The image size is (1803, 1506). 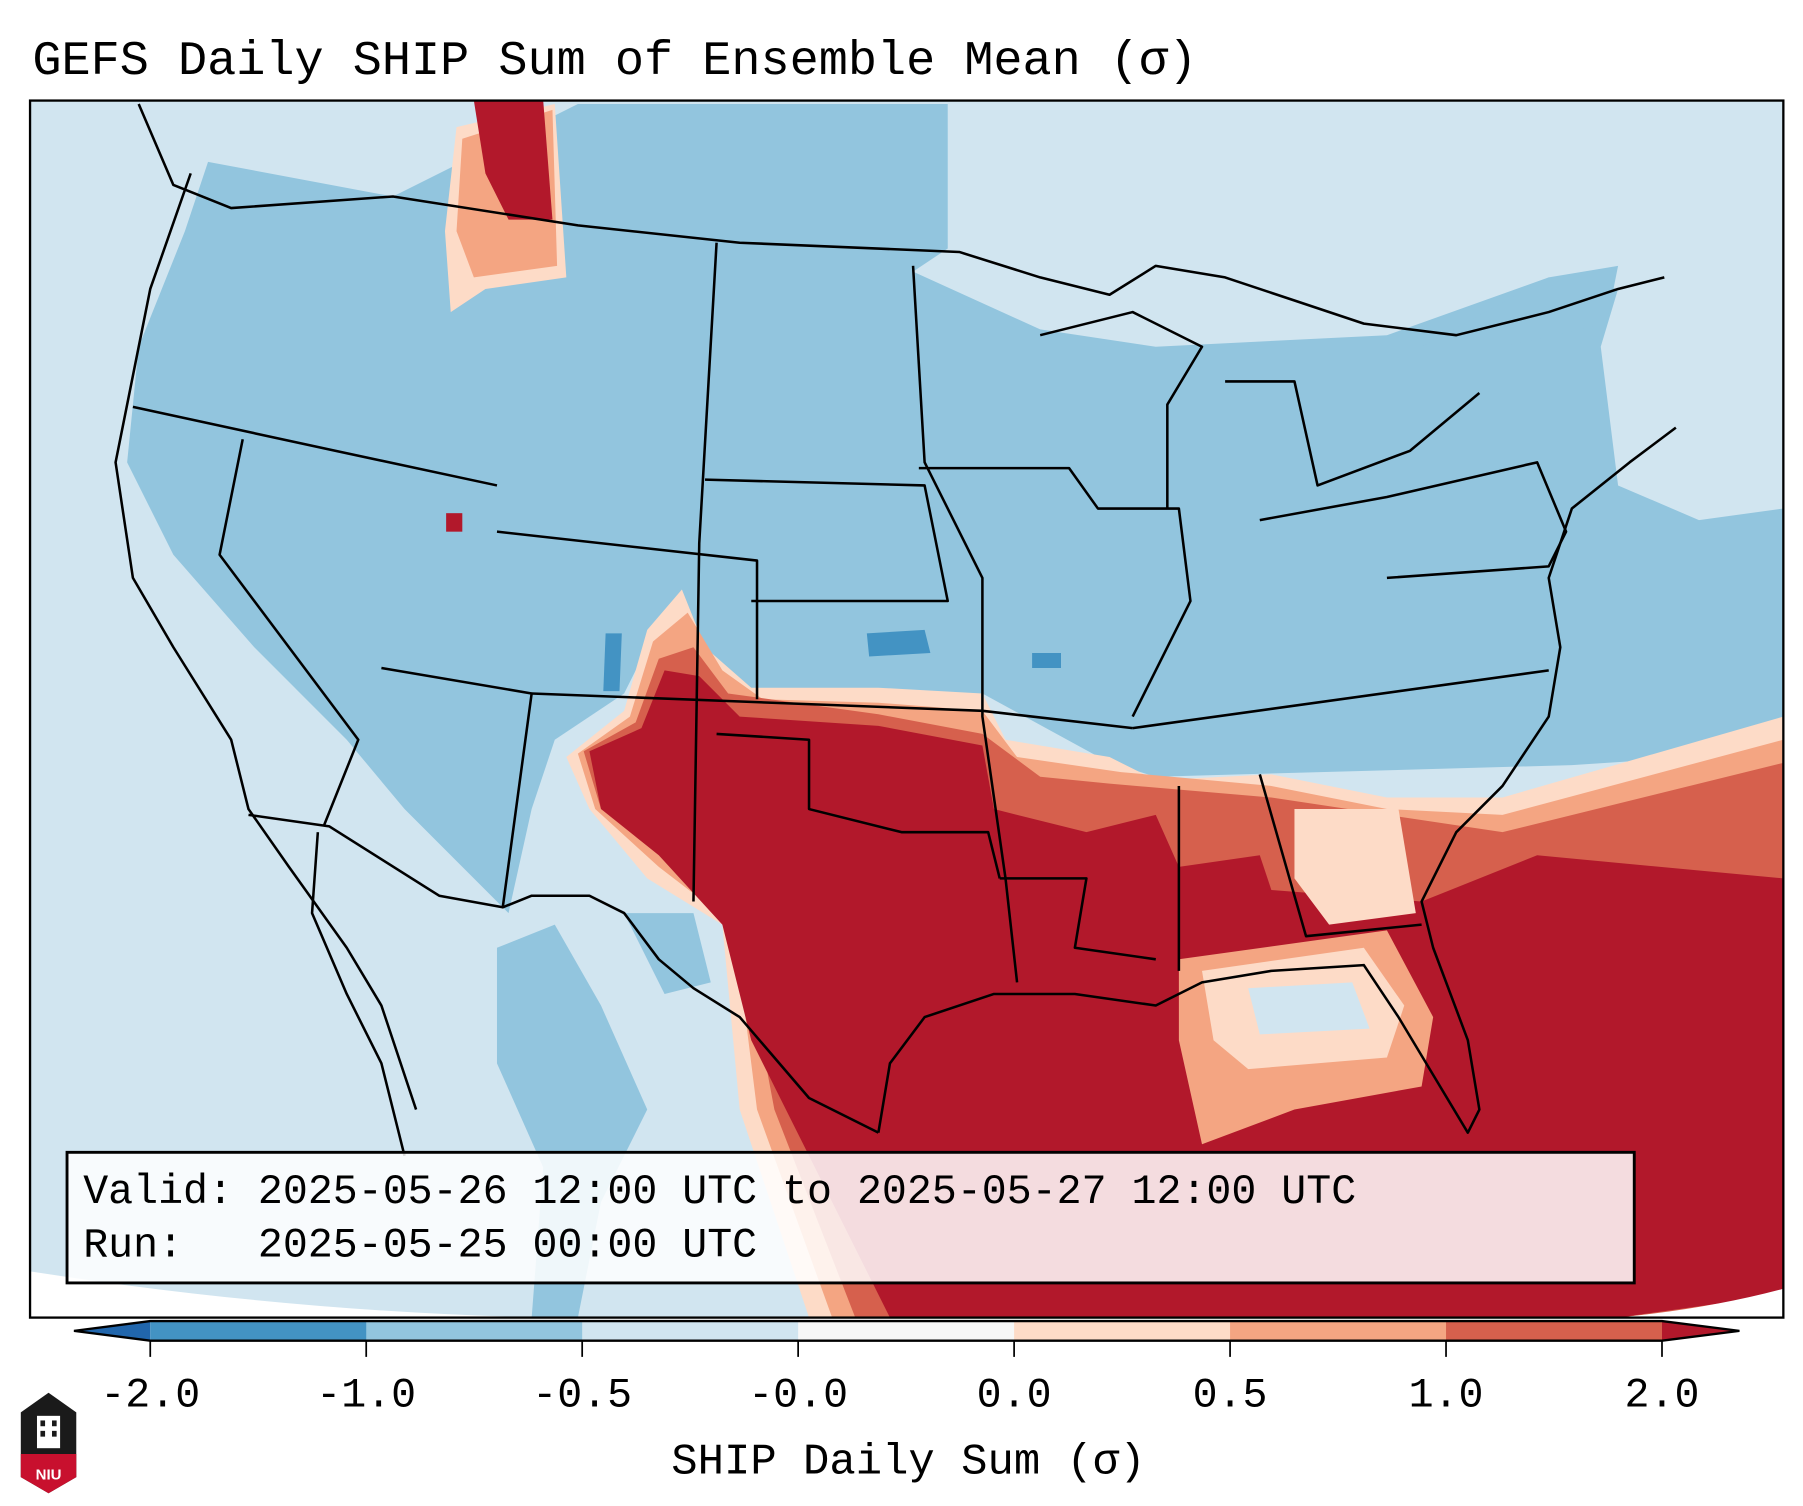 What do you see at coordinates (454, 522) in the screenshot?
I see `map-region-utah-red-cell` at bounding box center [454, 522].